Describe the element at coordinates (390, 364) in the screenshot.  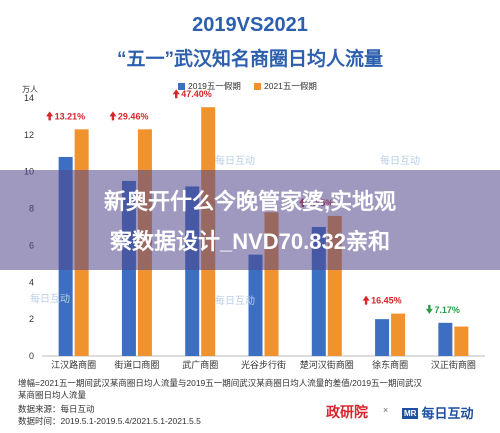
I see `x-tick-label: 徐东商圈` at that location.